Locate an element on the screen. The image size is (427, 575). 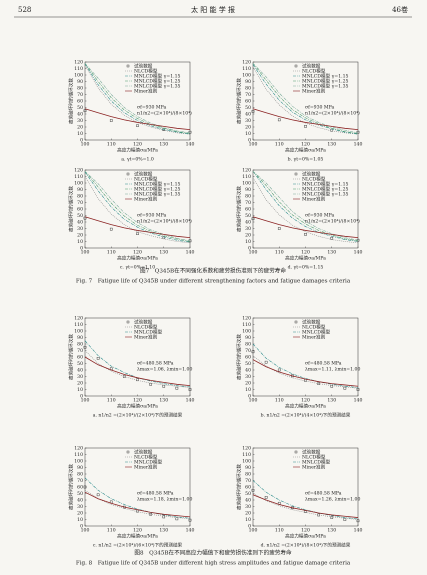
panel-caption: c. n1/n2 =(2×10⁴)/(6×10⁴)下的预测结果 is located at coordinates (138, 545).